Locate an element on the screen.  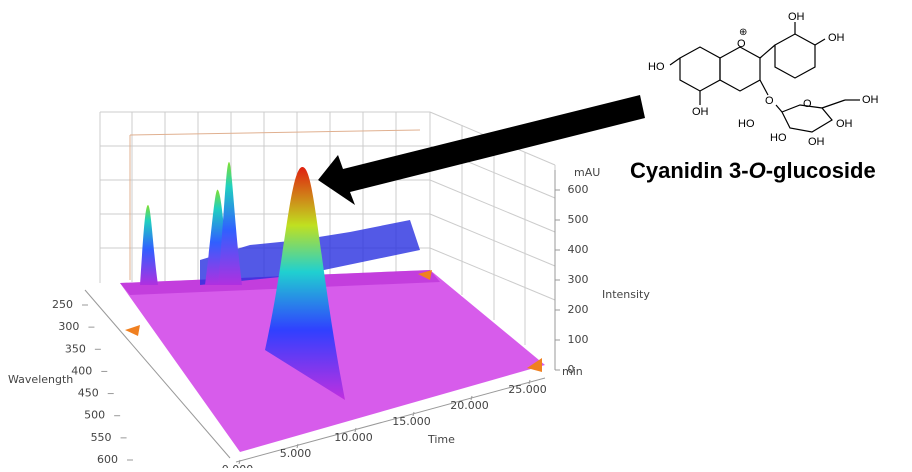
time-label: Time is located at coordinates (441, 439).